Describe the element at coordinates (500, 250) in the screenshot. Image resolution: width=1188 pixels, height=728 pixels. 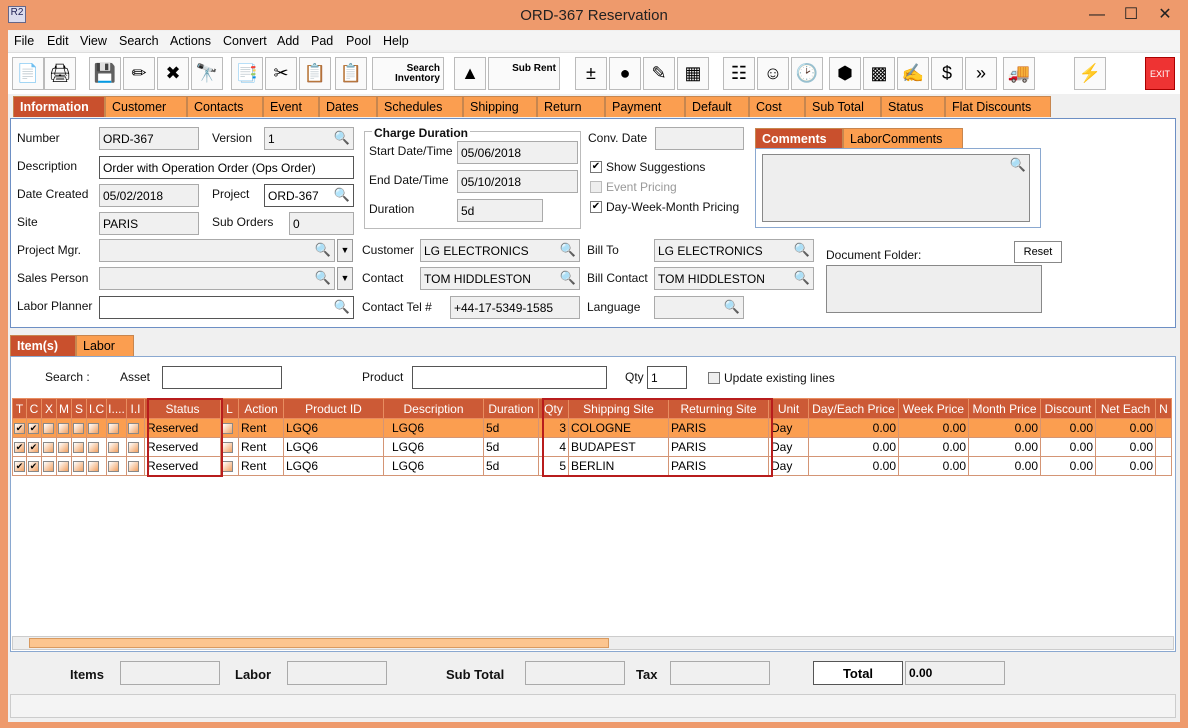
I see `customer-field: LG ELECTRONICS 🔍` at that location.